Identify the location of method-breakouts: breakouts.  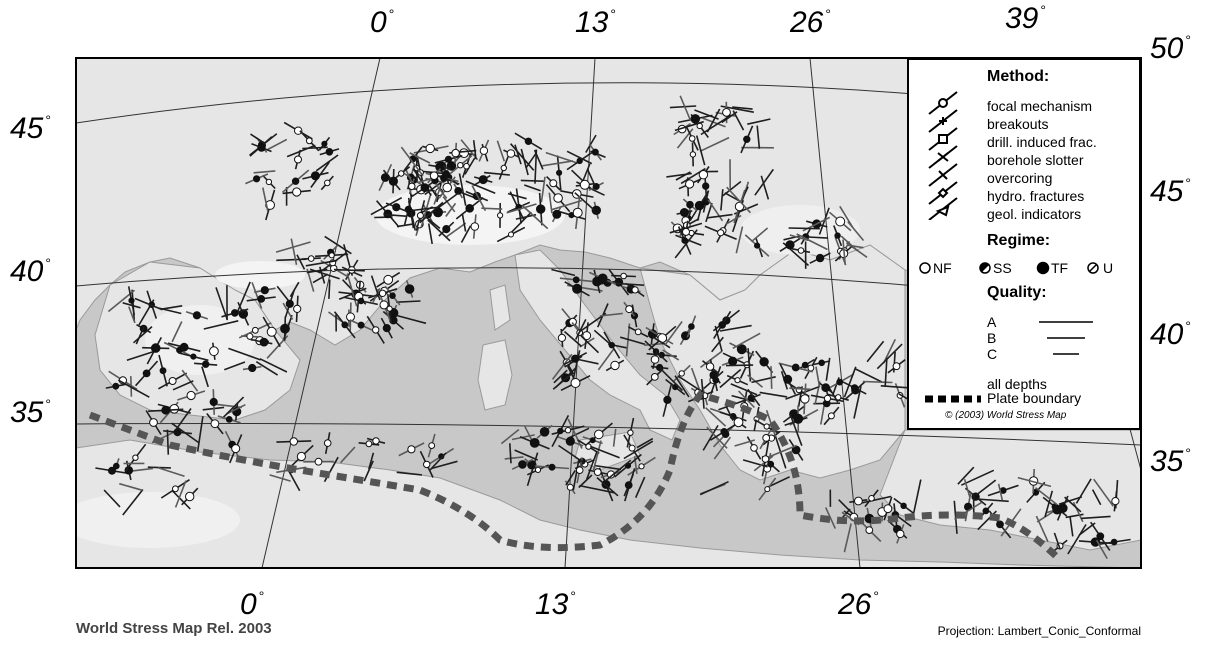
(1017, 124).